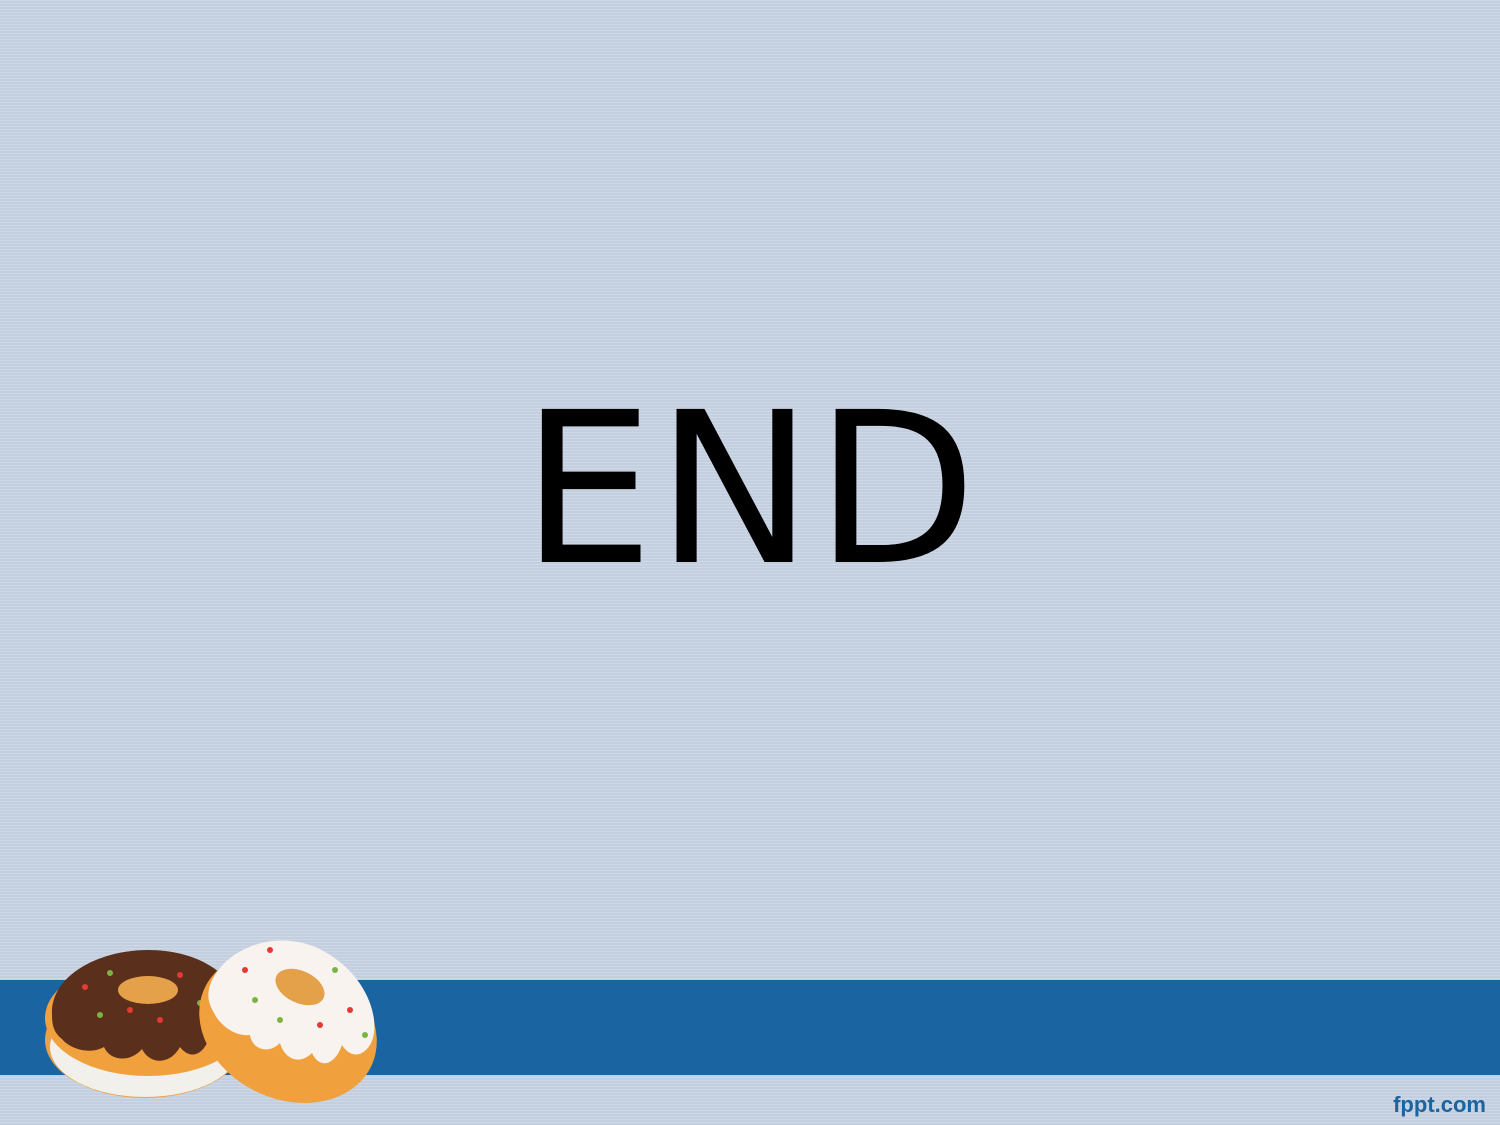 The image size is (1500, 1125). Describe the element at coordinates (1439, 1104) in the screenshot. I see `footer-brand: fppt.com` at that location.